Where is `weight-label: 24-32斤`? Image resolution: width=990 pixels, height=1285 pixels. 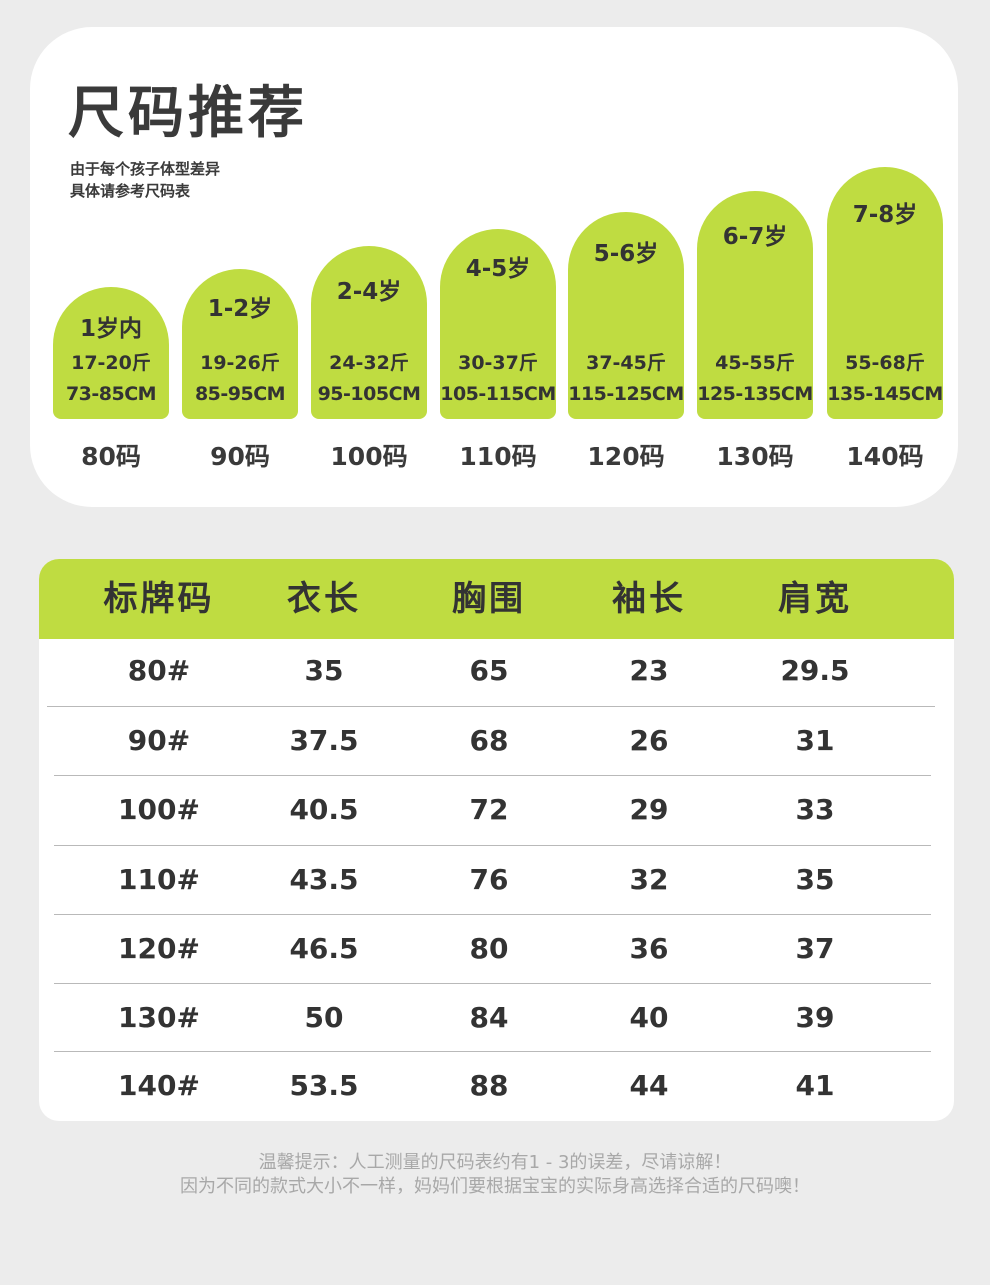 weight-label: 24-32斤 is located at coordinates (369, 363).